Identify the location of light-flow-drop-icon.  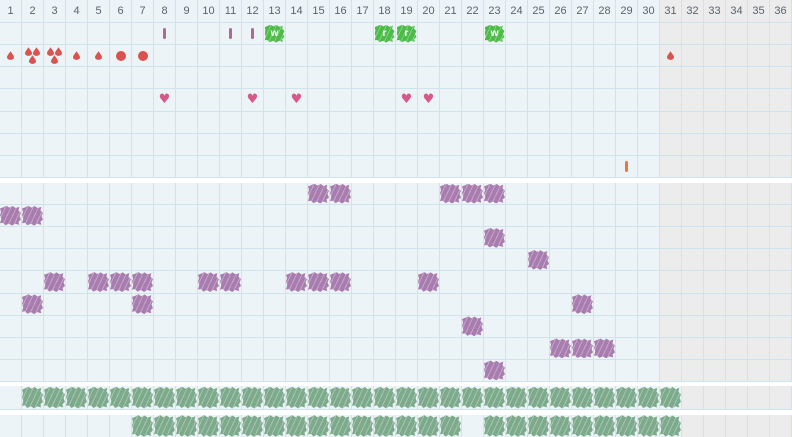
(10, 56).